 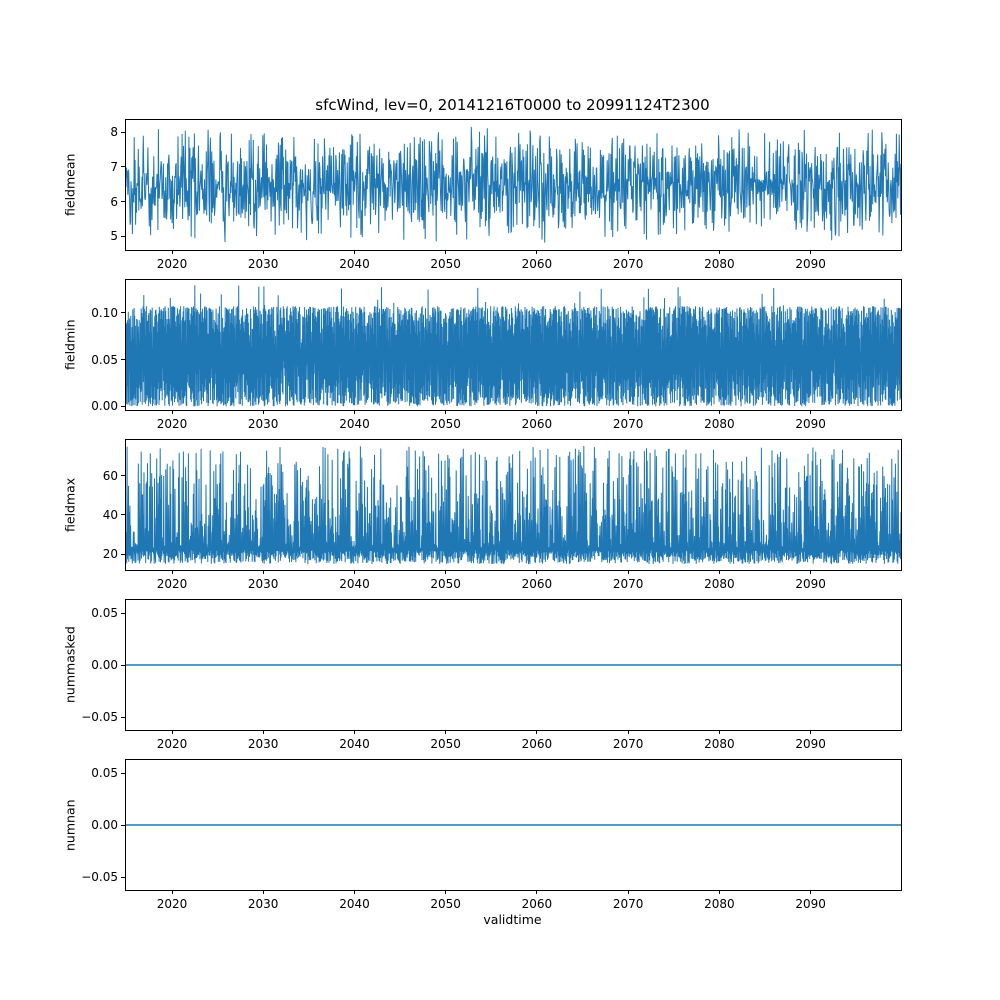 I want to click on y-tick-label: 60, so click(x=110, y=475).